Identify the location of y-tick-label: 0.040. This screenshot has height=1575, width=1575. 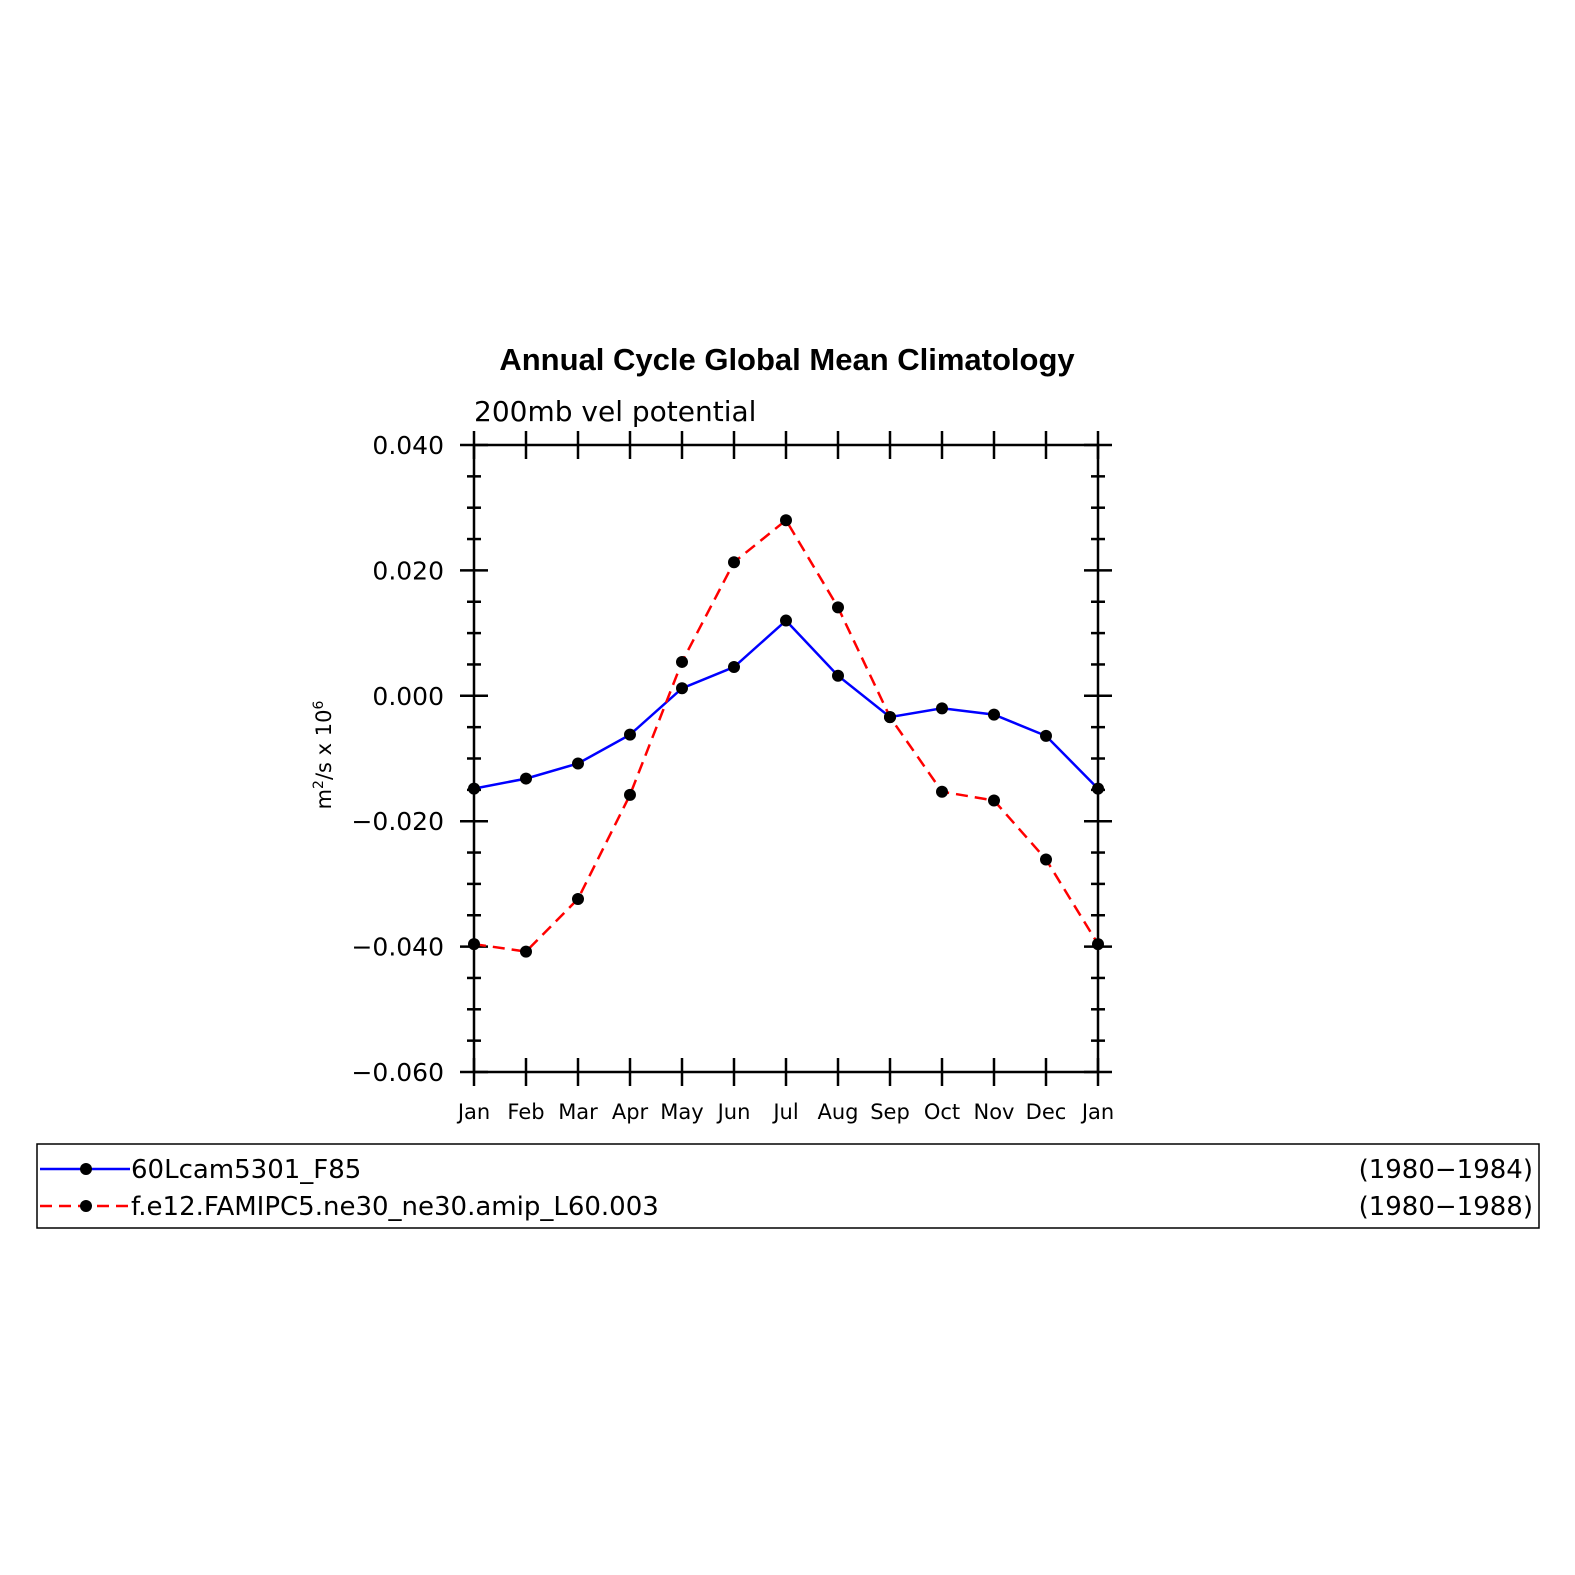
(408, 445).